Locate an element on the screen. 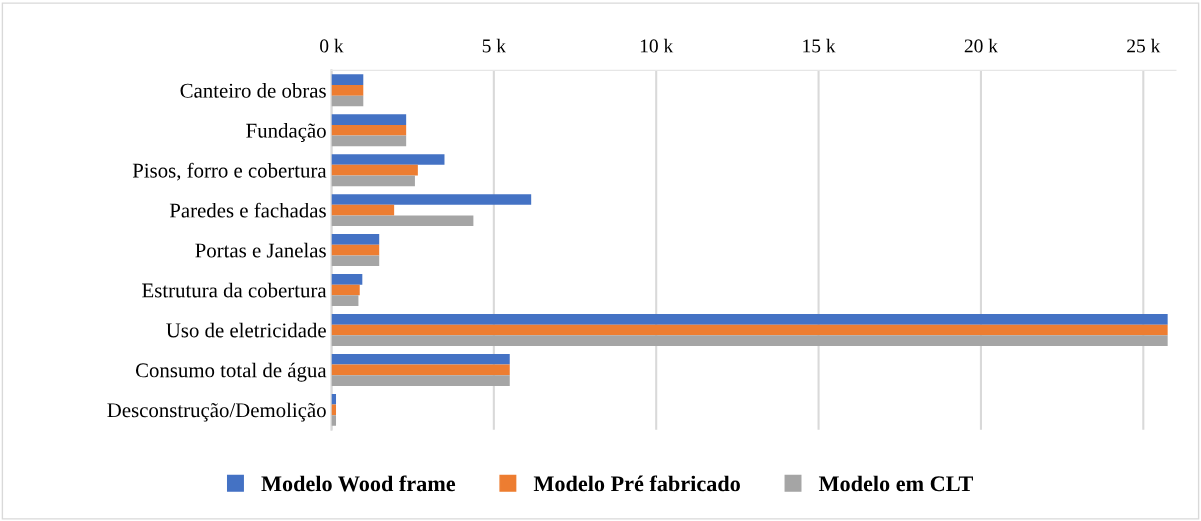  x-tick-label: 15 k is located at coordinates (819, 45).